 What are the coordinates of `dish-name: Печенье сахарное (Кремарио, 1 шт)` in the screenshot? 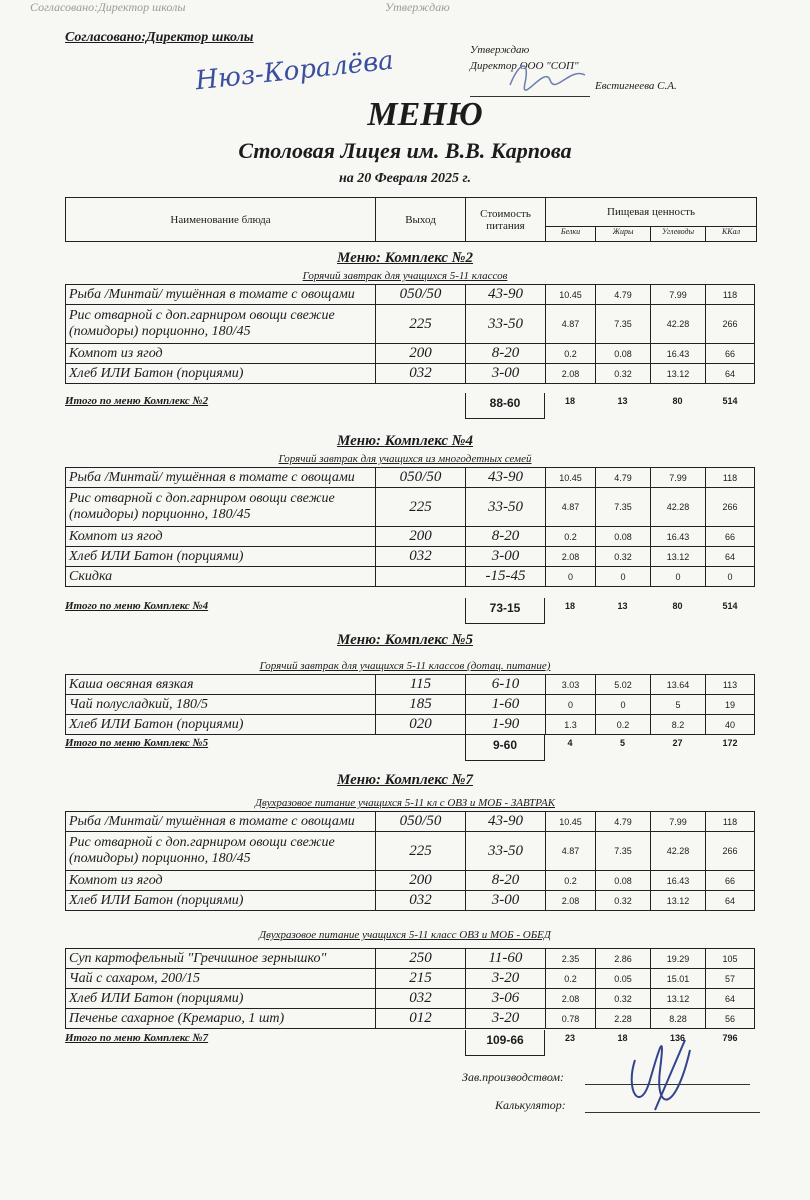 It's located at (221, 1018).